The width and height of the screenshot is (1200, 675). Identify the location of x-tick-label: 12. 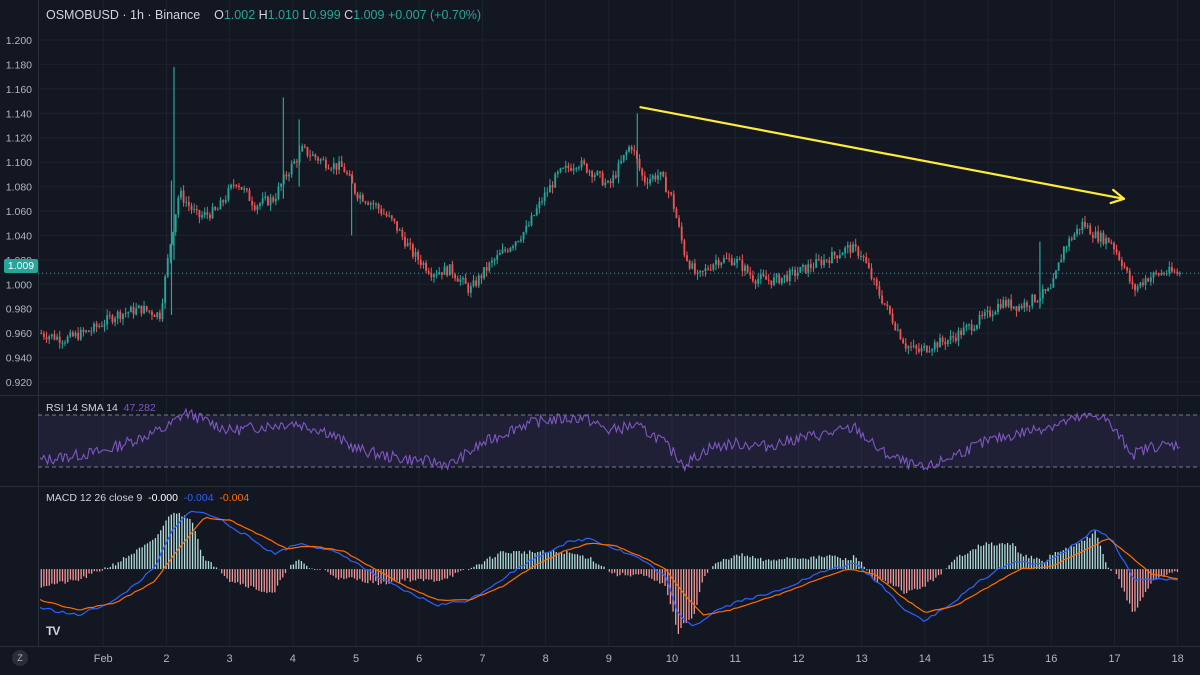
(798, 659).